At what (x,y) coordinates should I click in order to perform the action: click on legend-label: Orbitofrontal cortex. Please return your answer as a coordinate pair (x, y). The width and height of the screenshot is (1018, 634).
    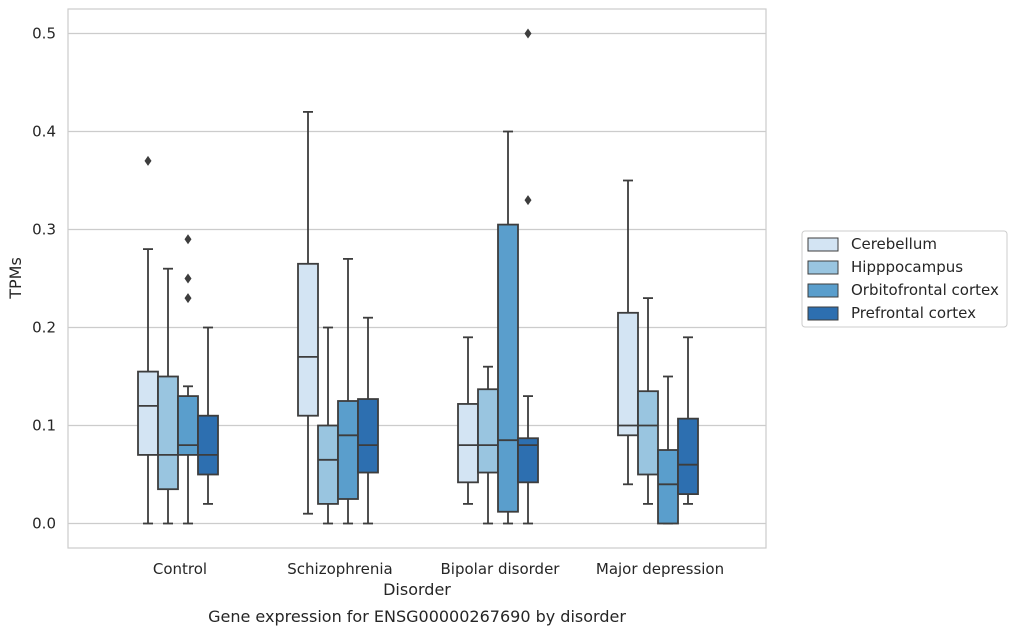
    Looking at the image, I should click on (925, 290).